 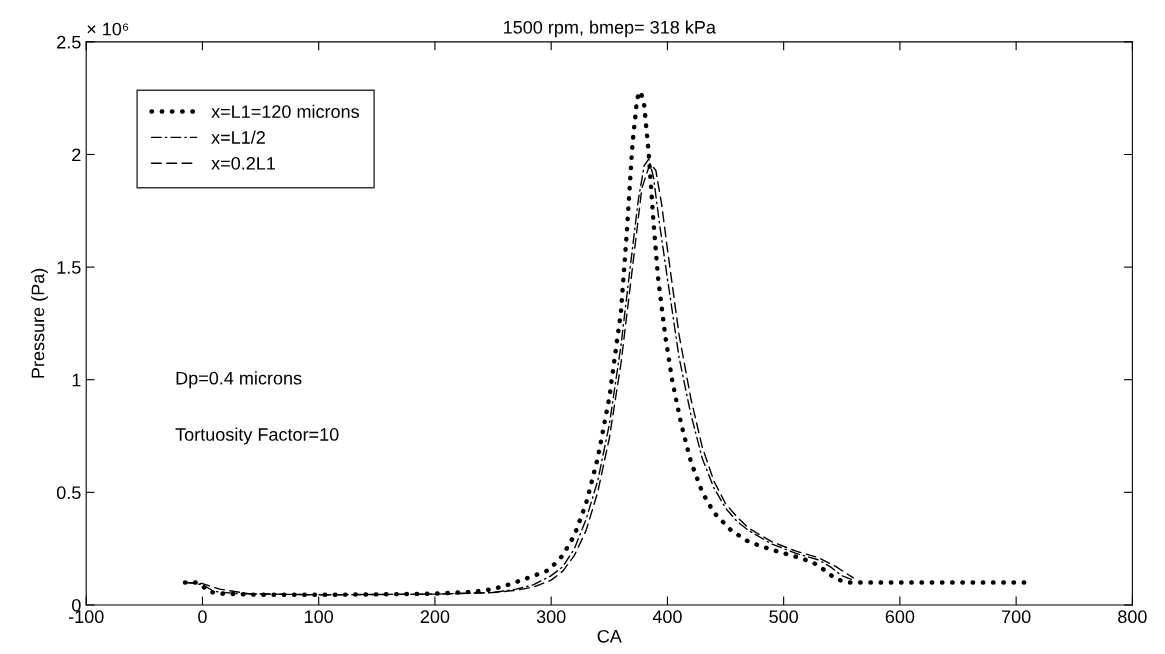 What do you see at coordinates (76, 605) in the screenshot?
I see `y-tick-label: 0` at bounding box center [76, 605].